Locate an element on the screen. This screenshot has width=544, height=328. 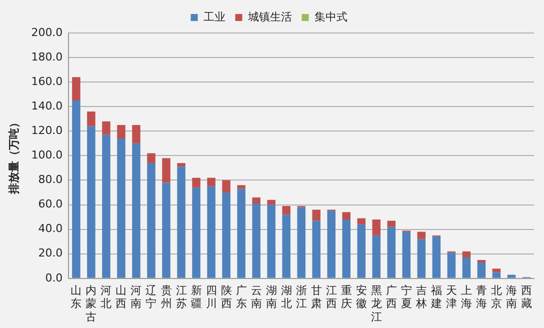
x-tick-label: 福建 is located at coordinates (436, 297).